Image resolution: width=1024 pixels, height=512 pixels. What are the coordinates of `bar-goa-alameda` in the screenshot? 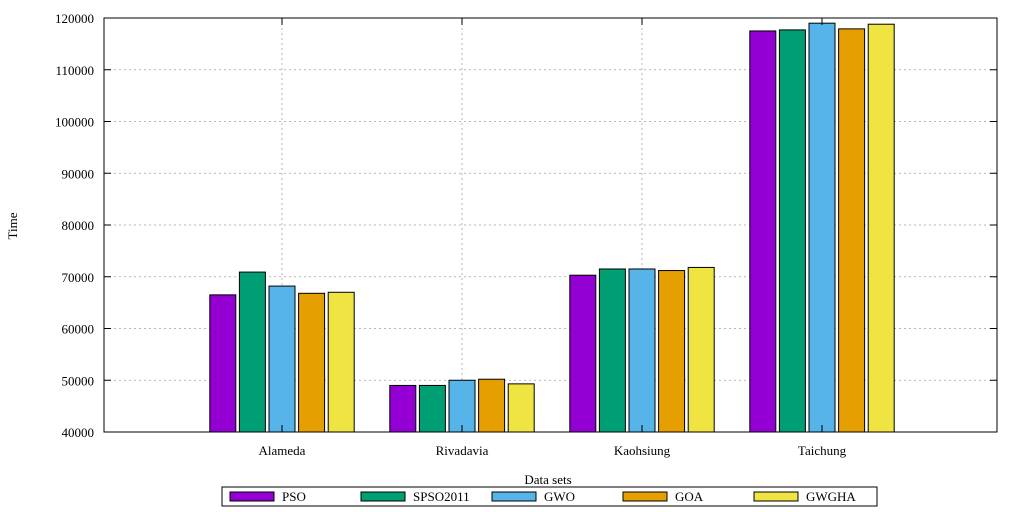 It's located at (312, 362).